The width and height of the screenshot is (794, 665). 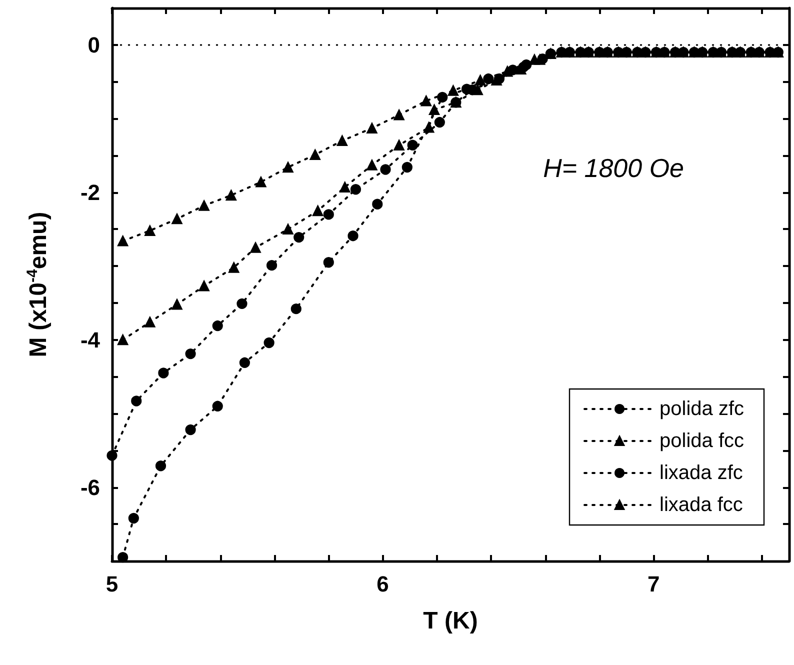 I want to click on y-tick-label: 0, so click(x=94, y=45).